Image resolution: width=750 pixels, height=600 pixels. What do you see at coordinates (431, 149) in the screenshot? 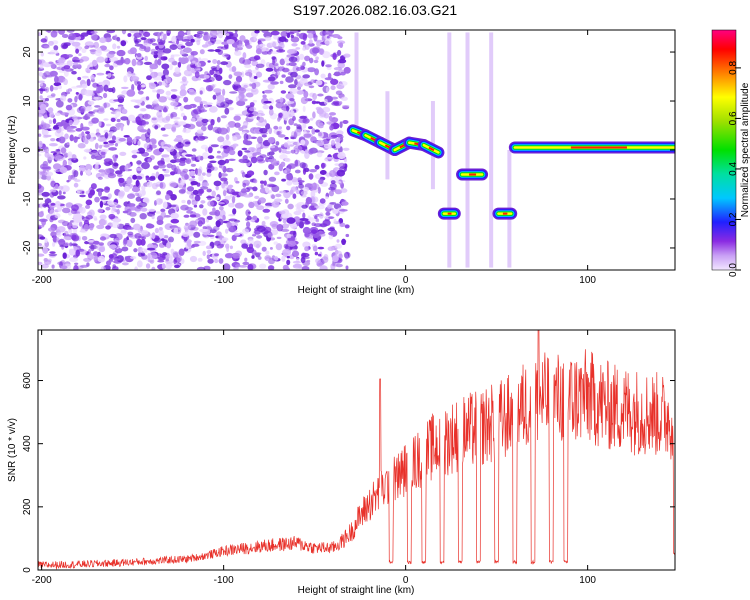
I see `ridge-segment` at bounding box center [431, 149].